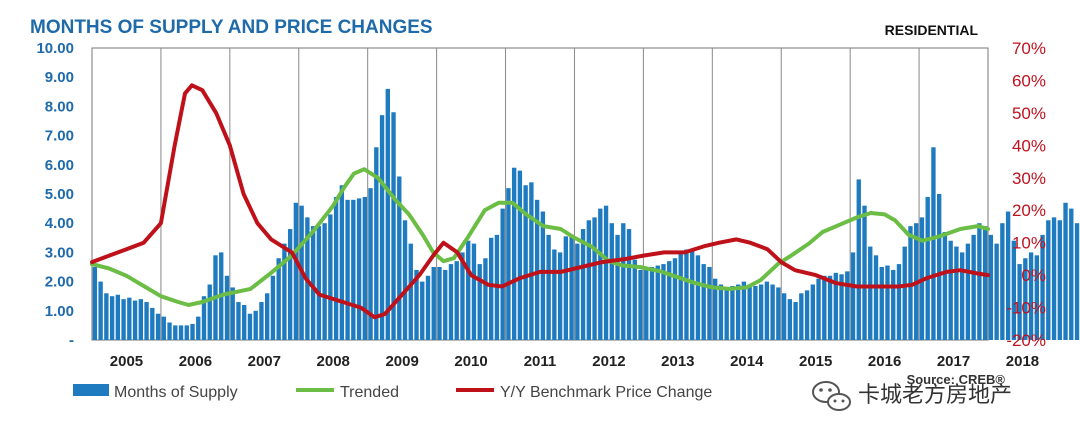 This screenshot has width=1080, height=438. Describe the element at coordinates (59, 311) in the screenshot. I see `y-left-tick: 1.00` at that location.